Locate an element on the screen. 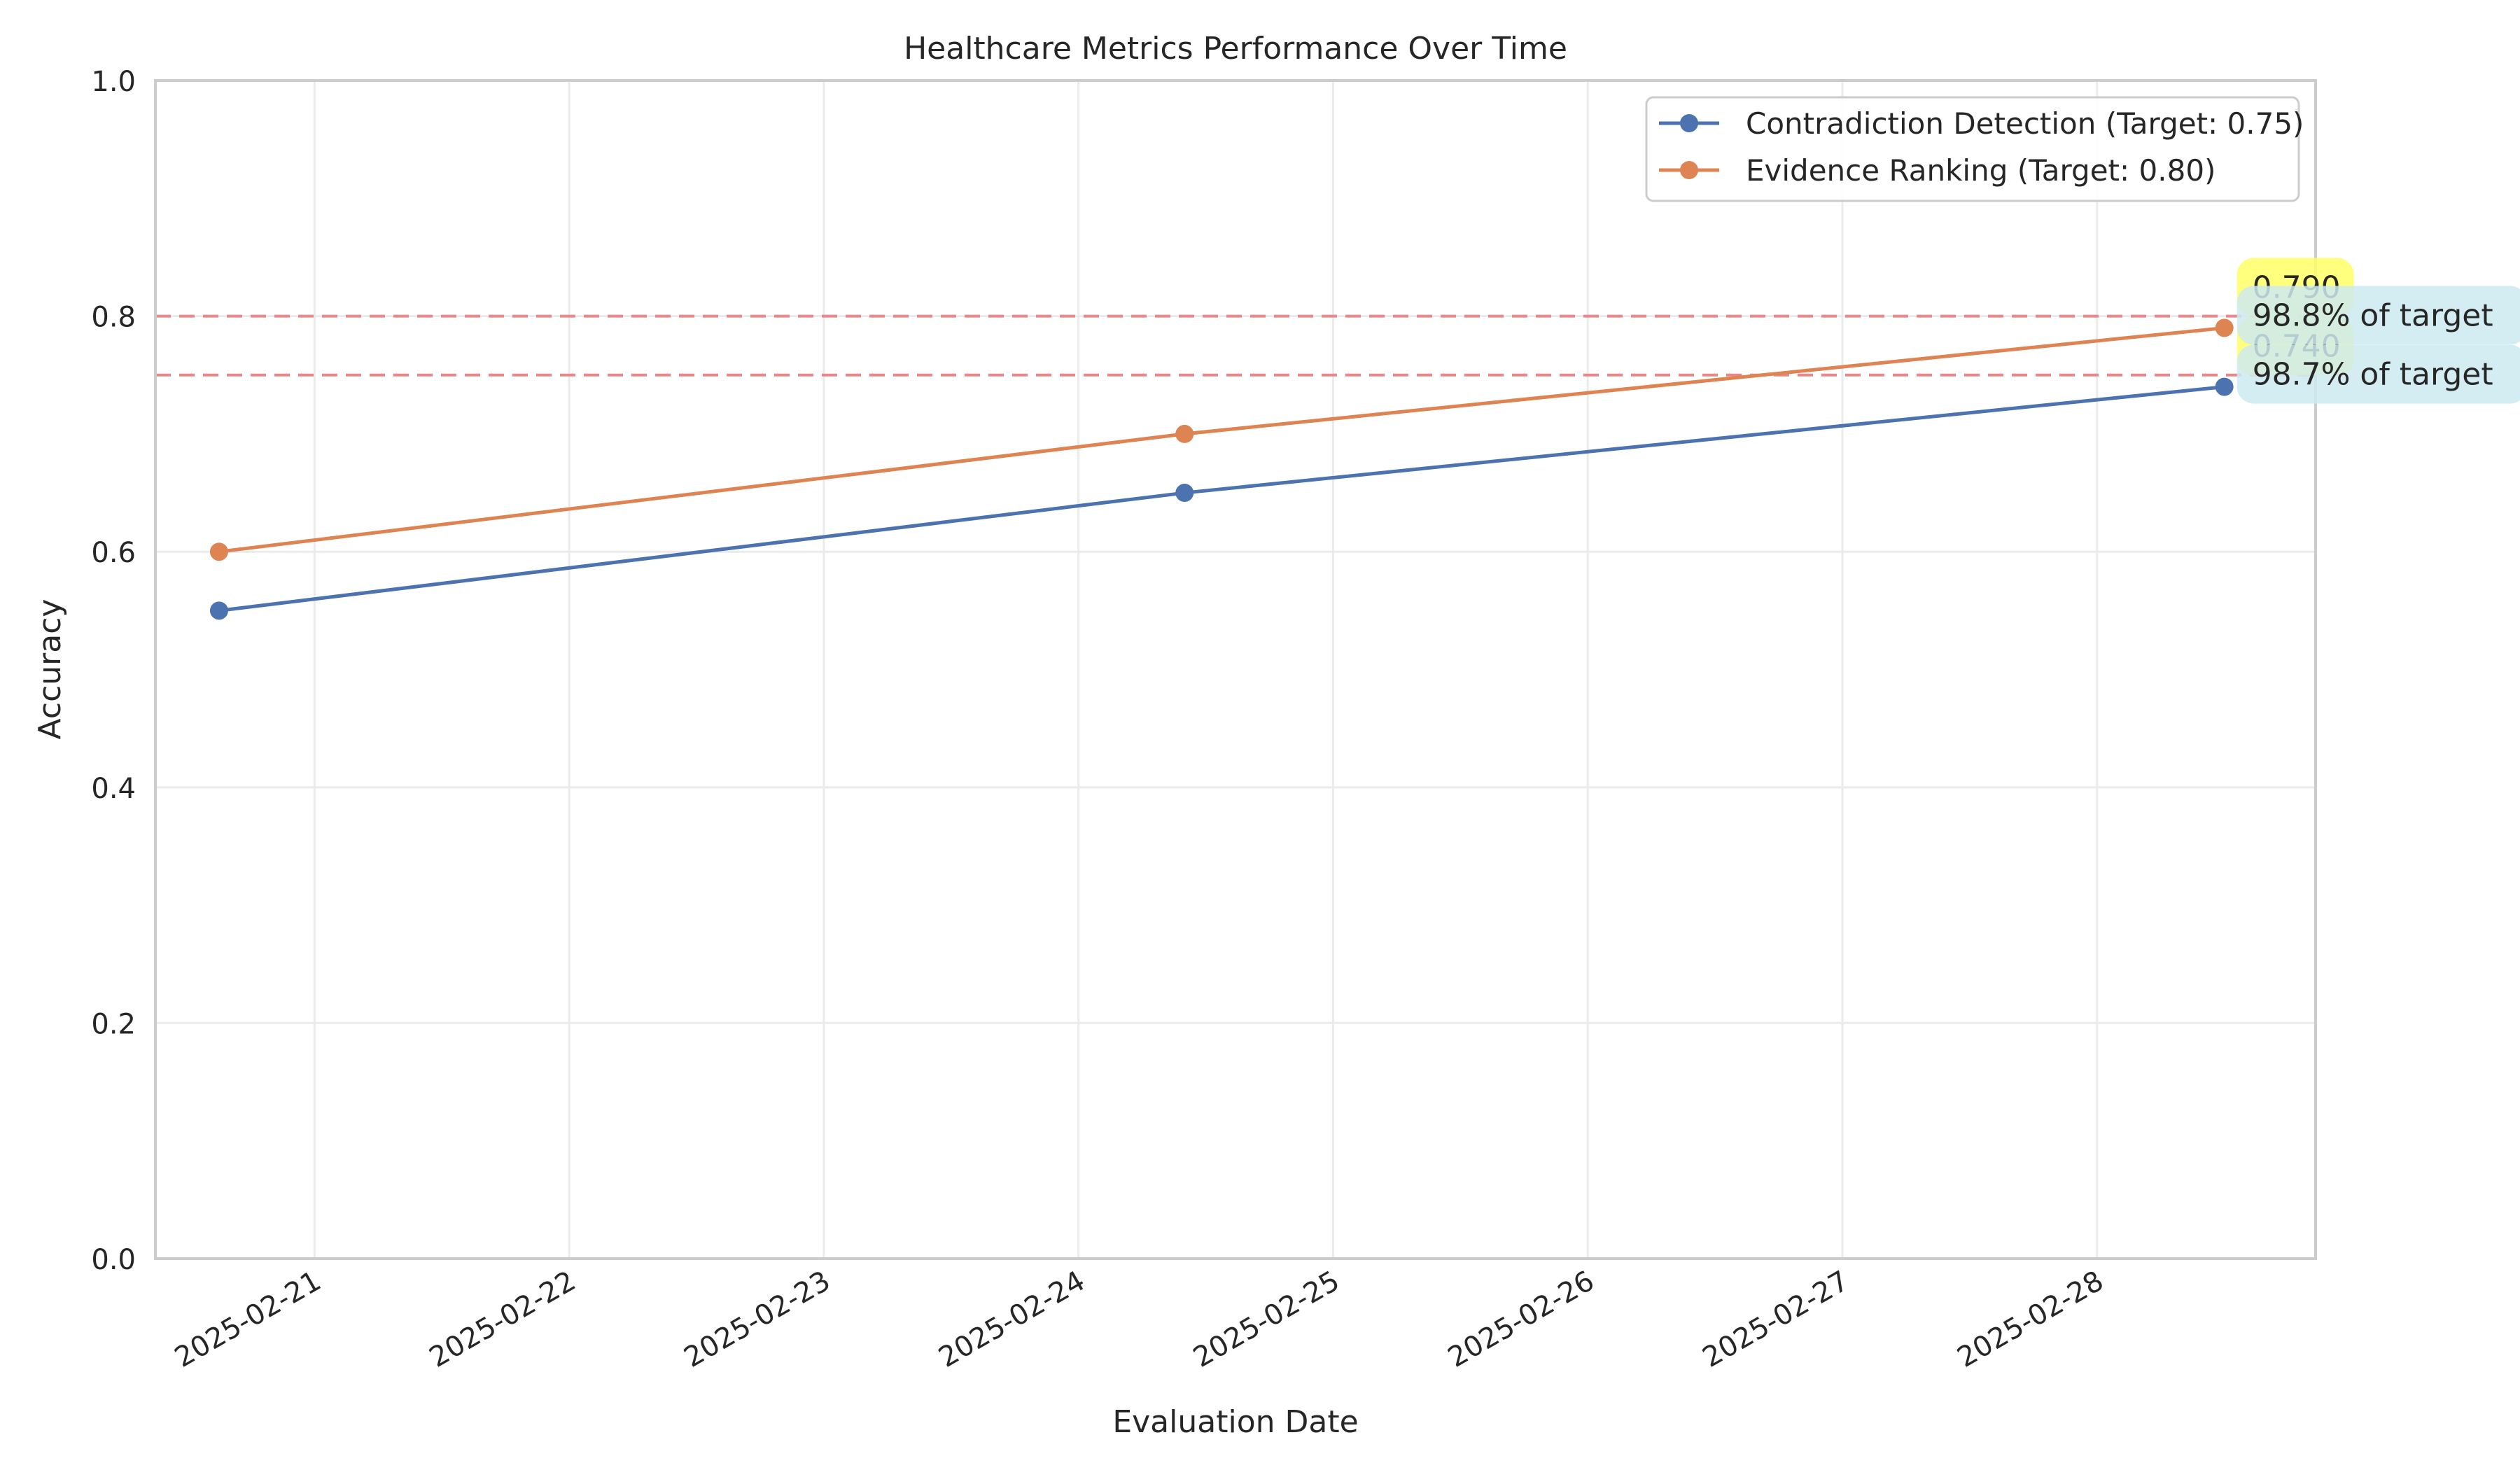  y-tick-label: 0.0 is located at coordinates (113, 1260).